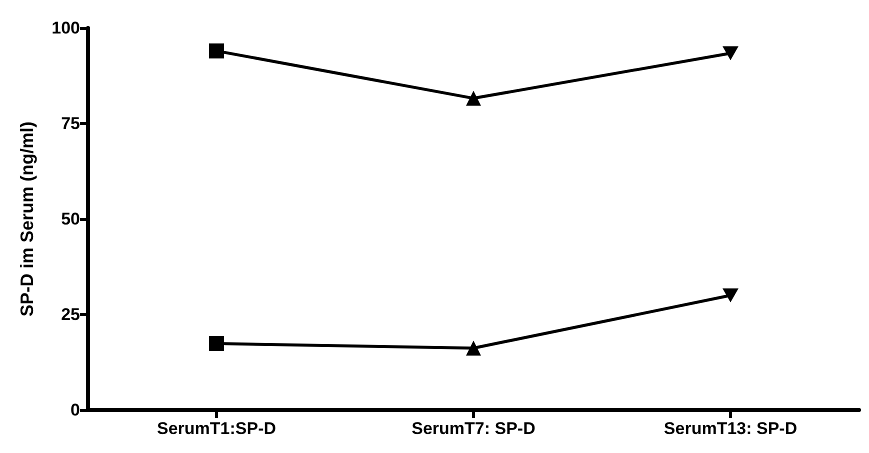 The image size is (869, 453). I want to click on x-tick-label: SerumT7: SP-D, so click(474, 428).